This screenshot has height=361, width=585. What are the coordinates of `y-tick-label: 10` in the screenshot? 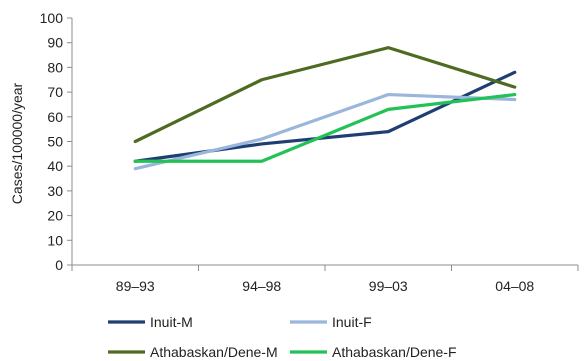 It's located at (55, 240).